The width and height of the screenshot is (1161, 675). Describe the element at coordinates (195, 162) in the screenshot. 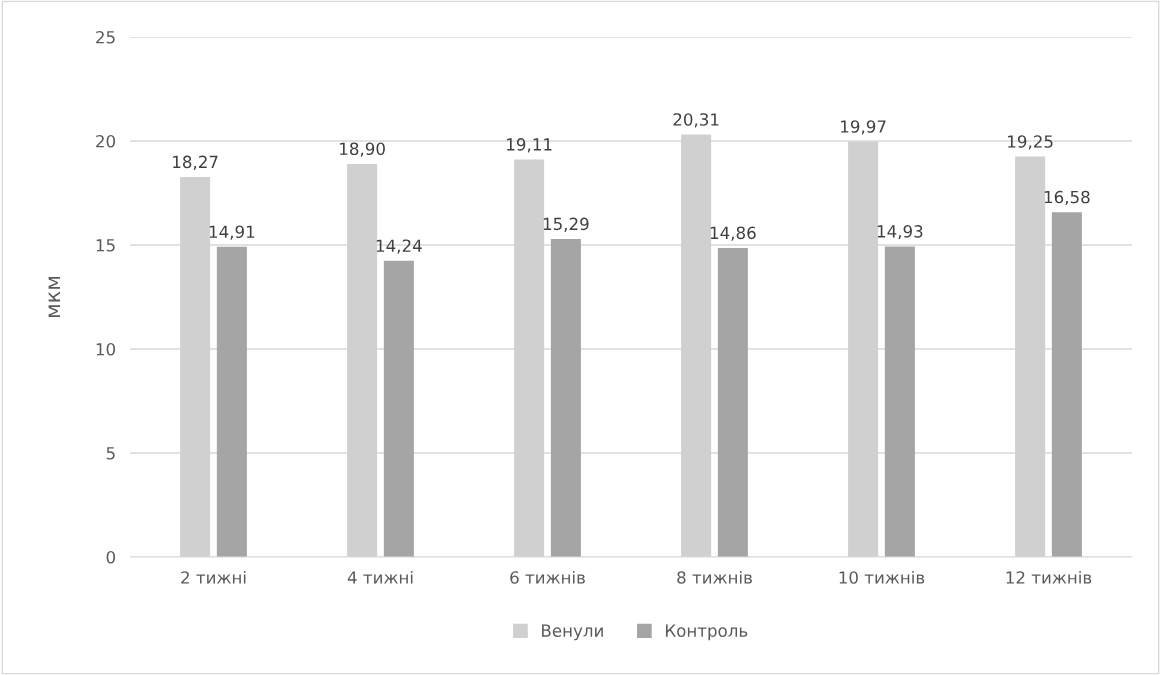

I see `data-label: 18,27` at that location.